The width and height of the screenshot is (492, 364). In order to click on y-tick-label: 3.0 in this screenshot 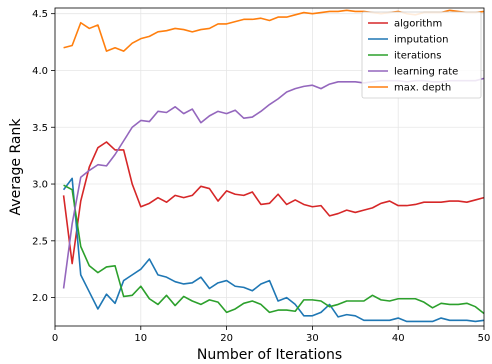, I will do `click(40, 185)`.